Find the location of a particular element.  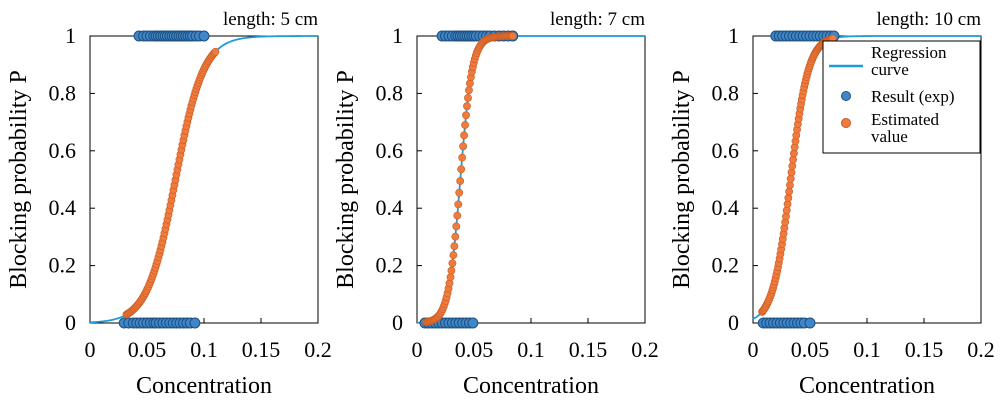

legend-regression-label: Regression curve is located at coordinates (909, 61).